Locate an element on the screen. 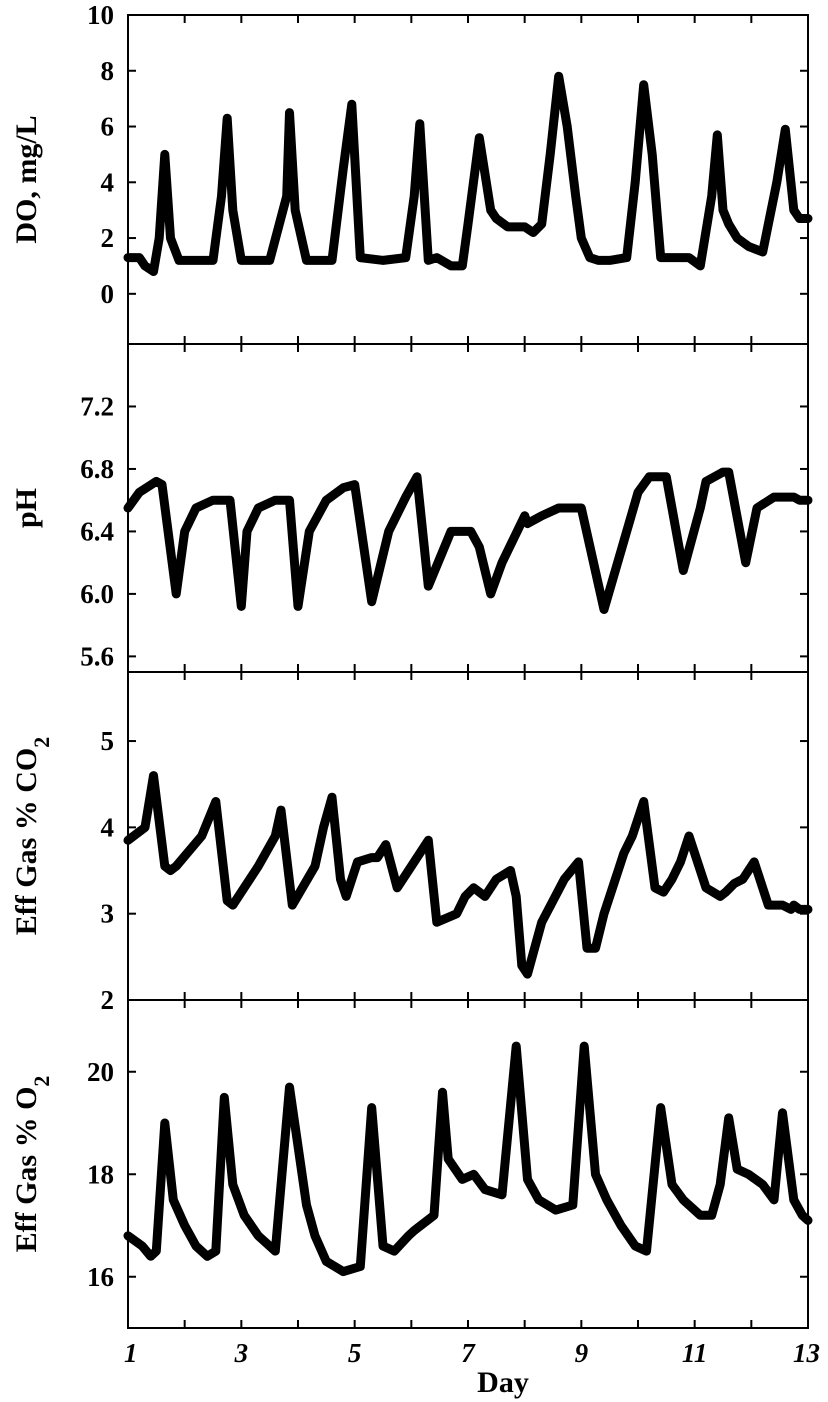  do-series-line is located at coordinates (468, 173).